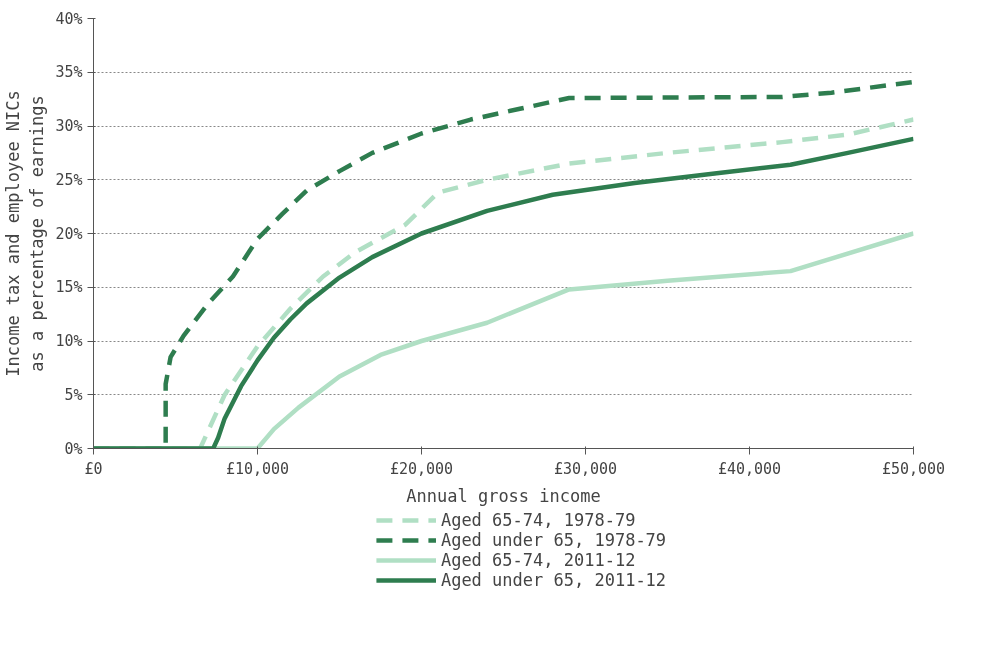 The height and width of the screenshot is (646, 1006). Describe the element at coordinates (73, 448) in the screenshot. I see `y-tick-label: 0%` at that location.